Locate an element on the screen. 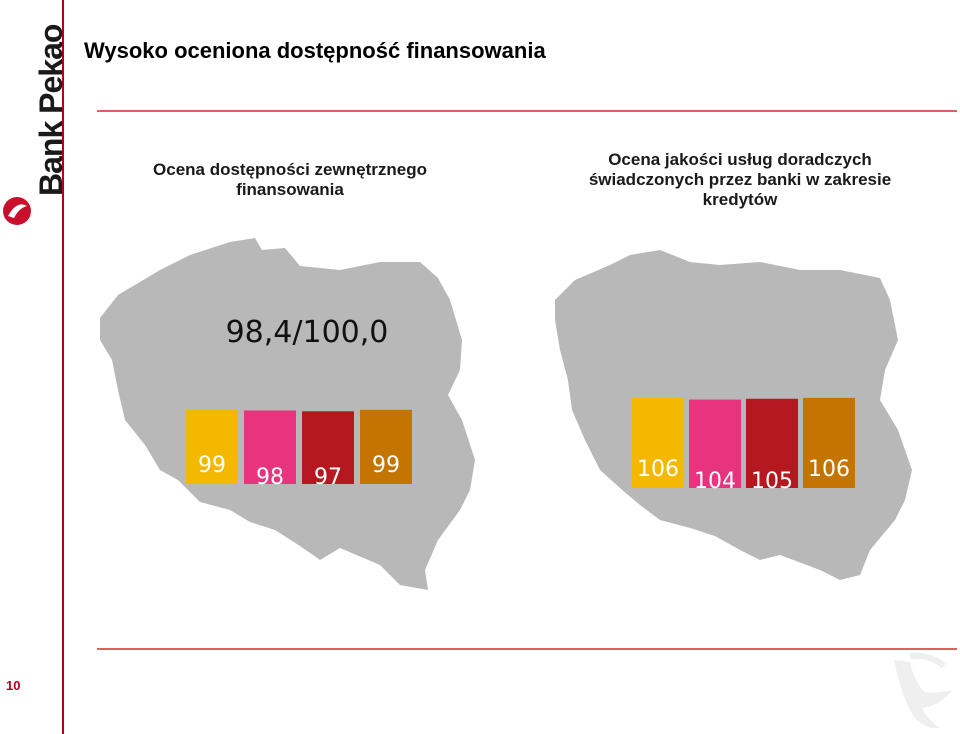  bar-label-left-4: 99 is located at coordinates (386, 465).